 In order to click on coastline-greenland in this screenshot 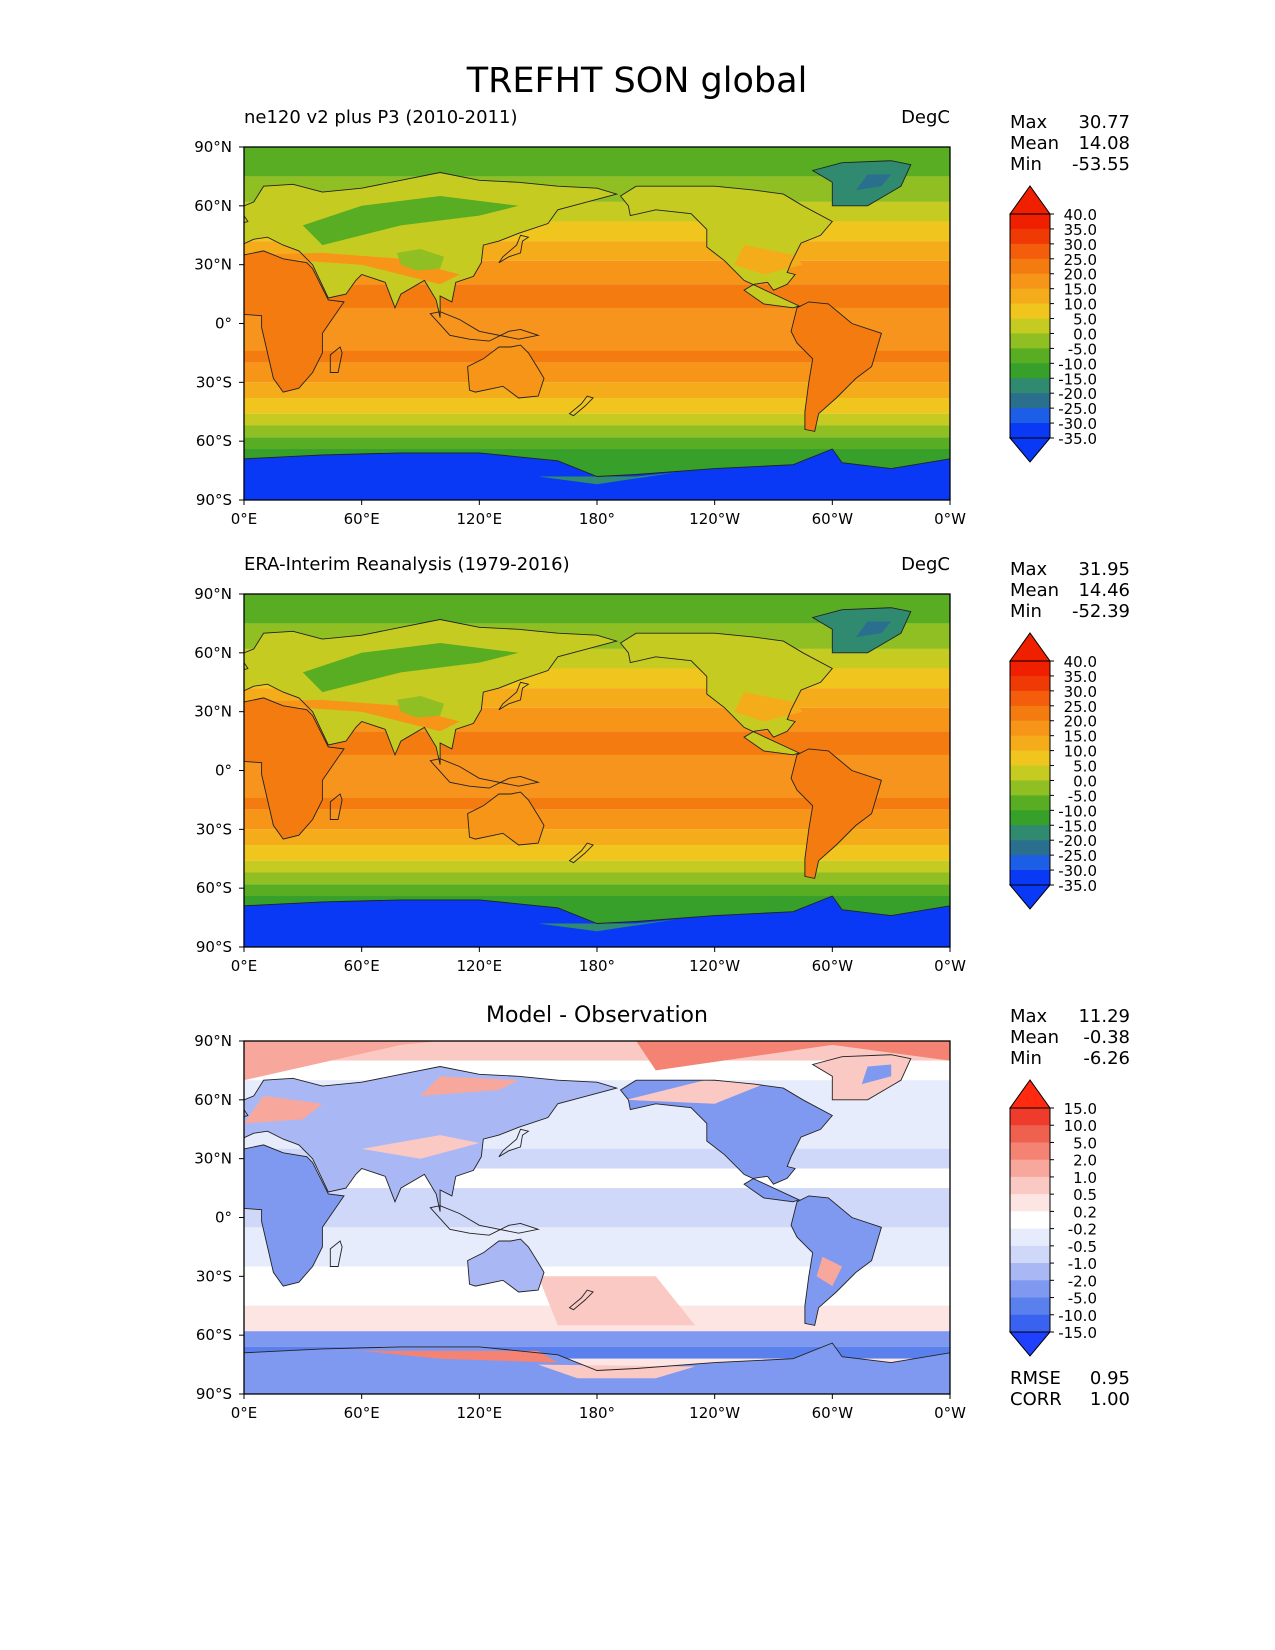, I will do `click(861, 183)`.